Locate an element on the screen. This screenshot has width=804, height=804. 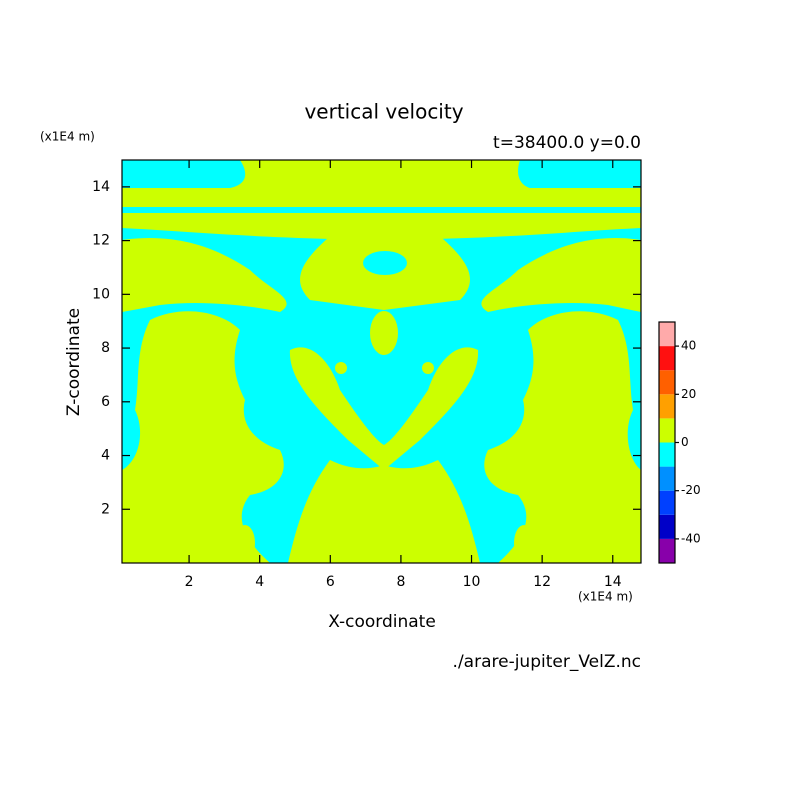
y-tick-label: 12 is located at coordinates (101, 241).